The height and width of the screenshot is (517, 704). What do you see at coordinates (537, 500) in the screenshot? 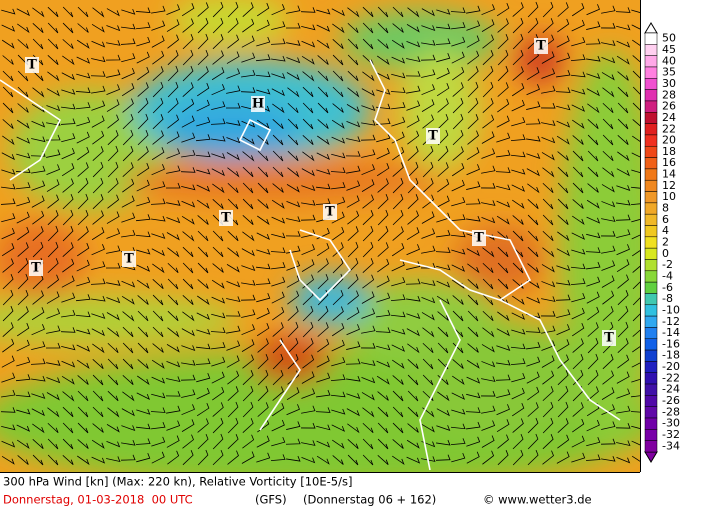
I see `credit: © www.wetter3.de` at bounding box center [537, 500].